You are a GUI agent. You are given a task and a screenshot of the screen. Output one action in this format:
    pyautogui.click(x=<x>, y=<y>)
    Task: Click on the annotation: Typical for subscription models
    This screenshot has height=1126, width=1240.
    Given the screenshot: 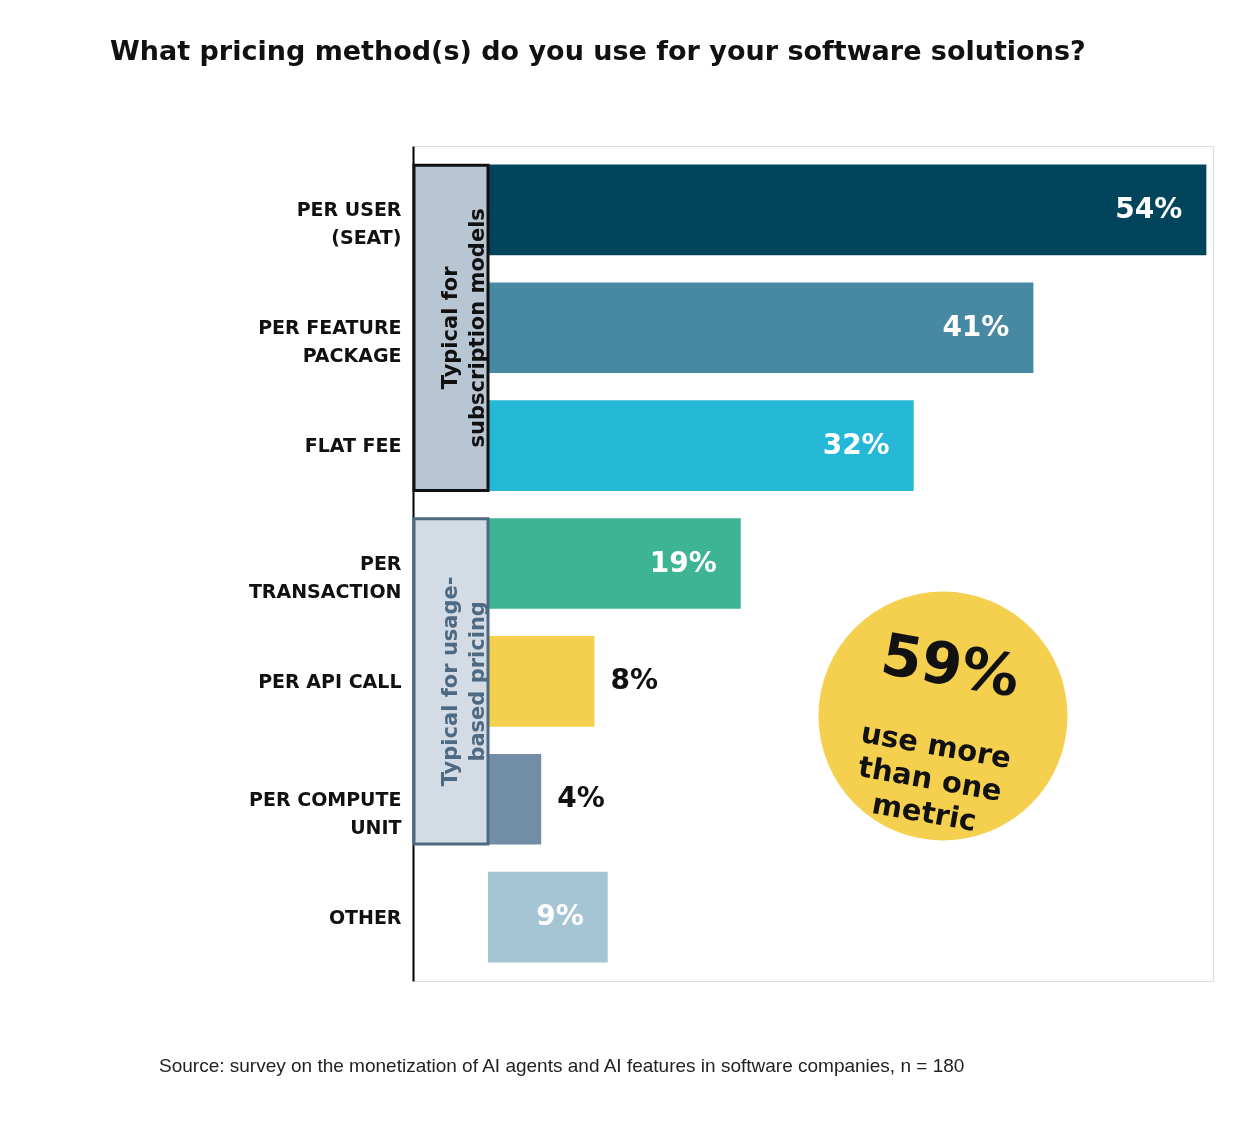 What is the action you would take?
    pyautogui.click(x=463, y=328)
    